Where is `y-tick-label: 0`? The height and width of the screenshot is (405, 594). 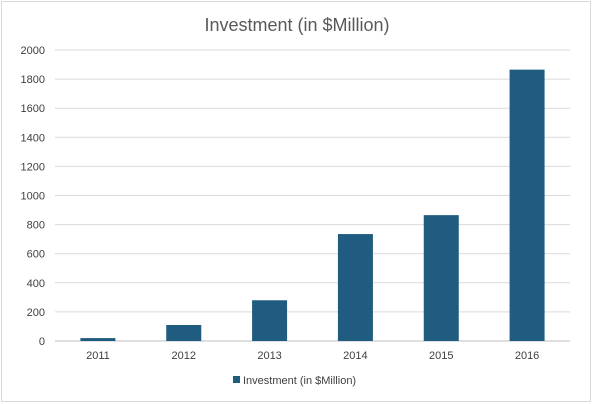 y-tick-label: 0 is located at coordinates (42, 342).